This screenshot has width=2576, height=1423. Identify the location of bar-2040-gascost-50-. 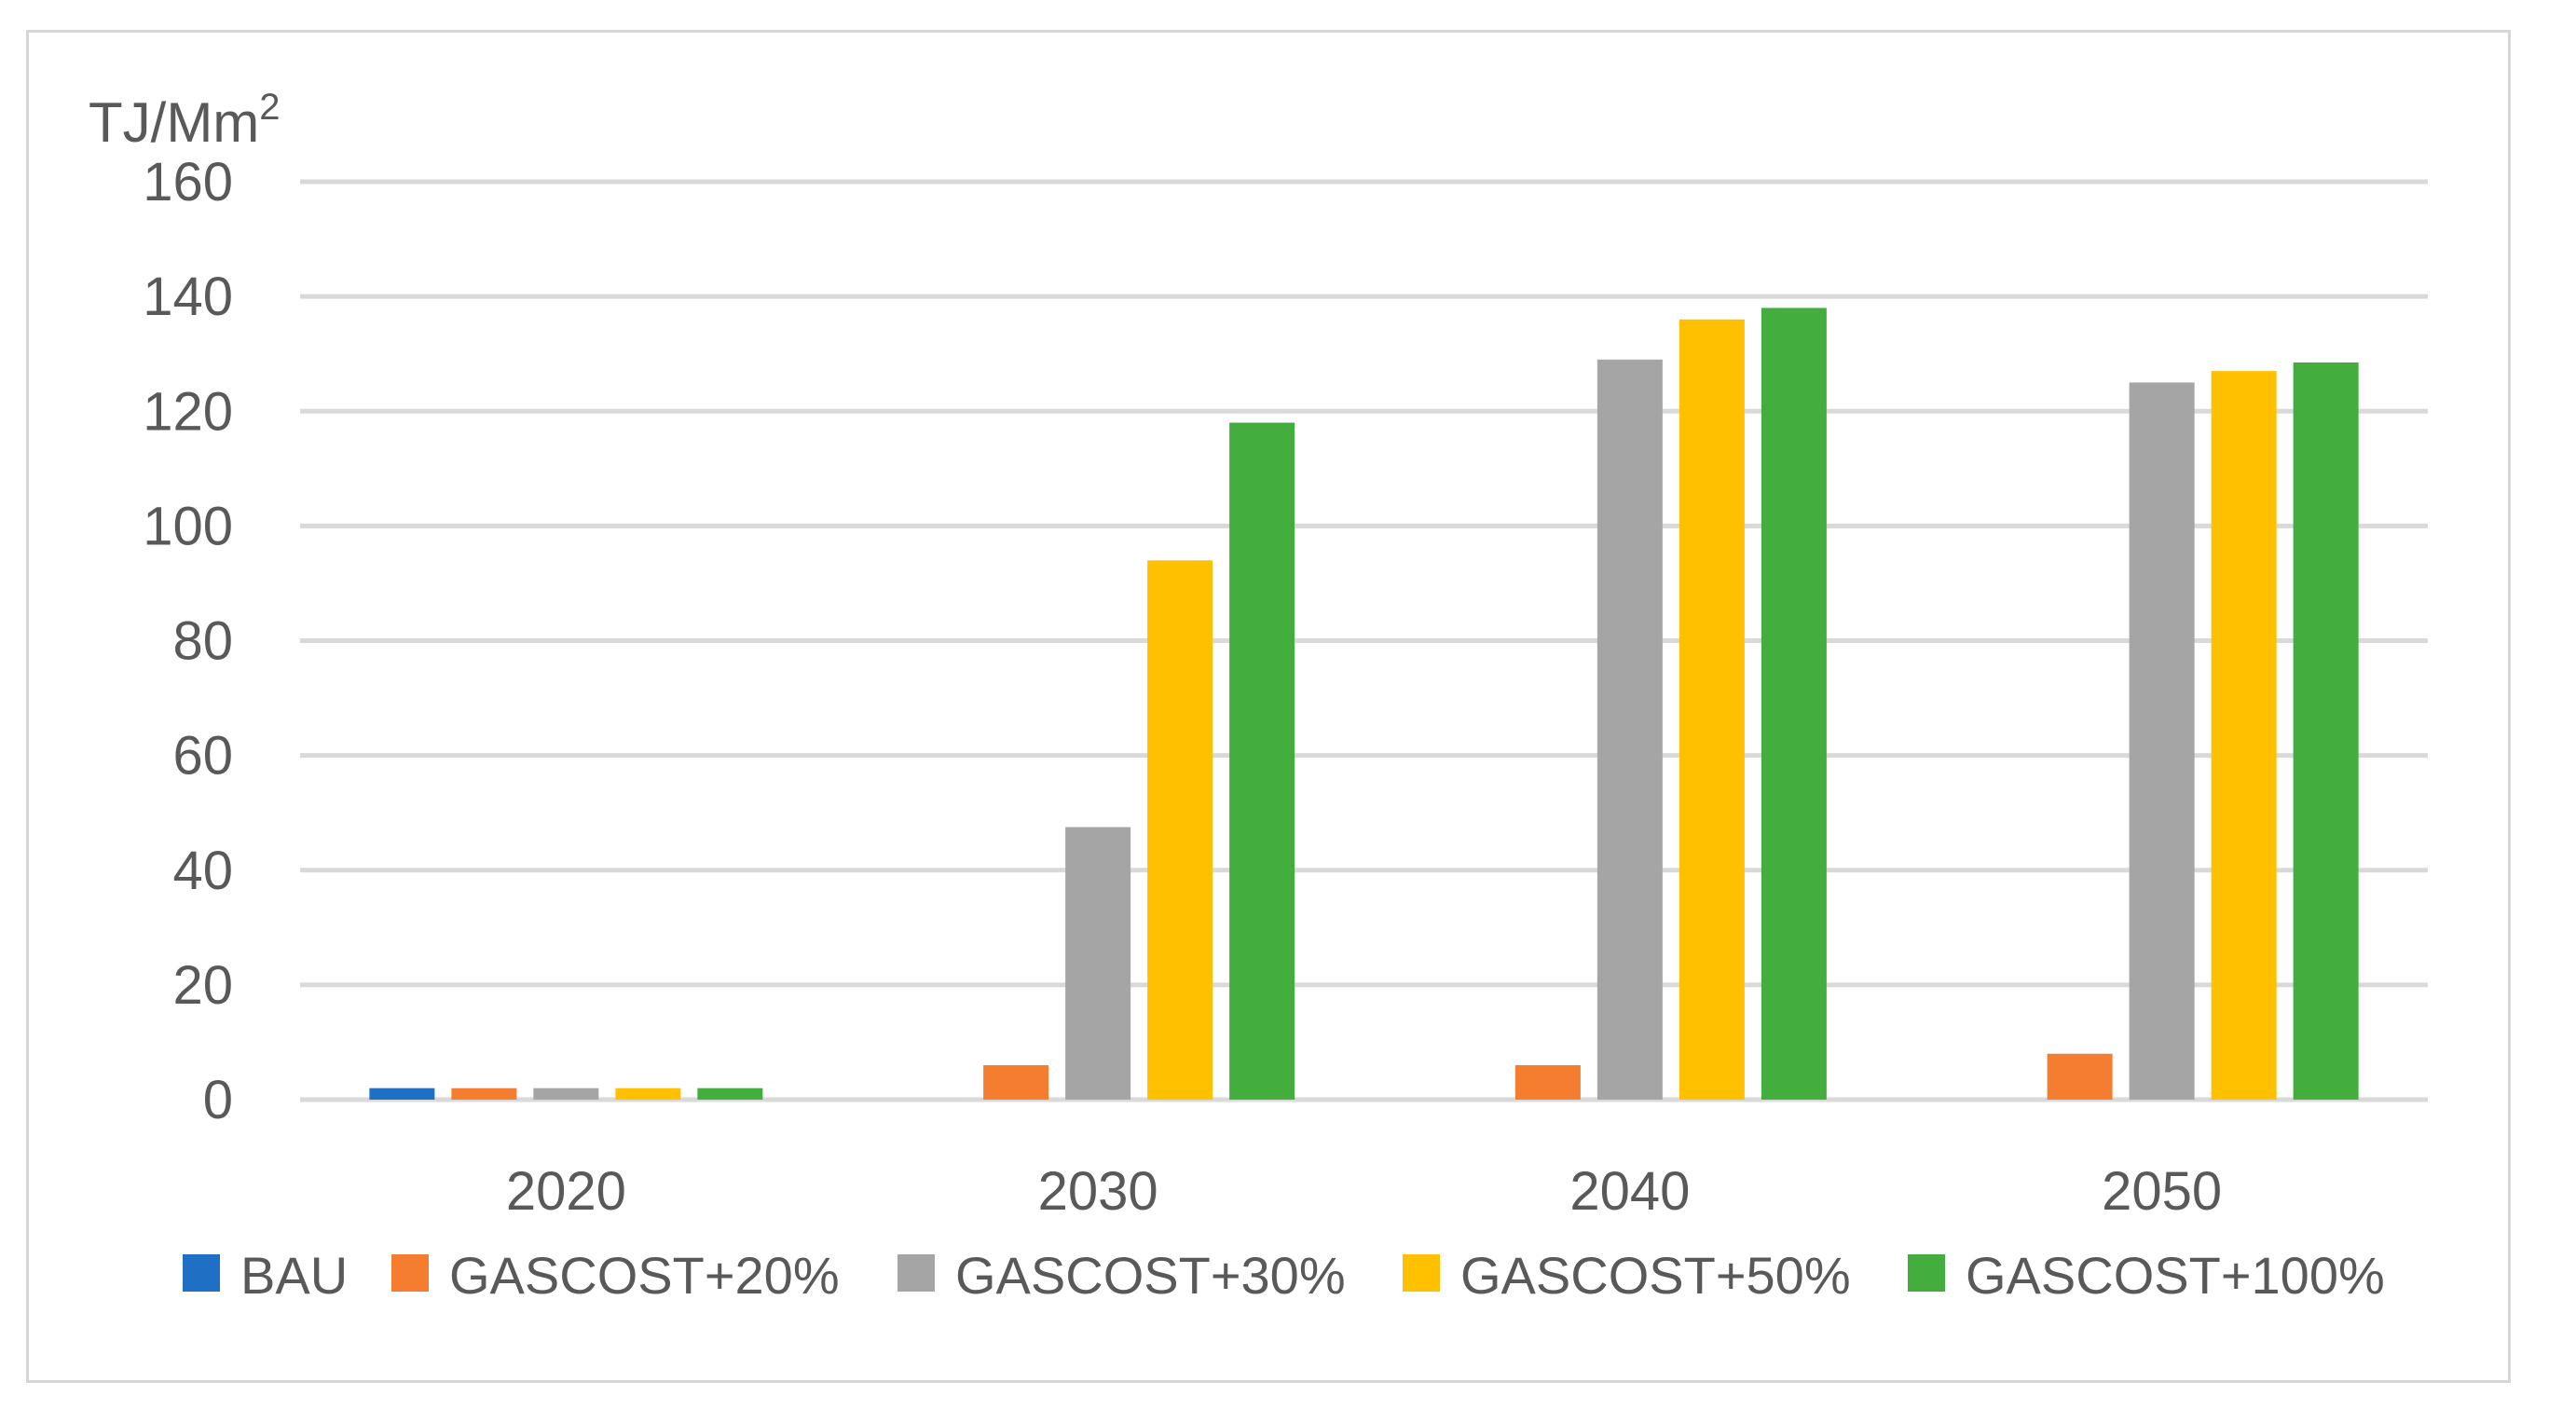
(1712, 709).